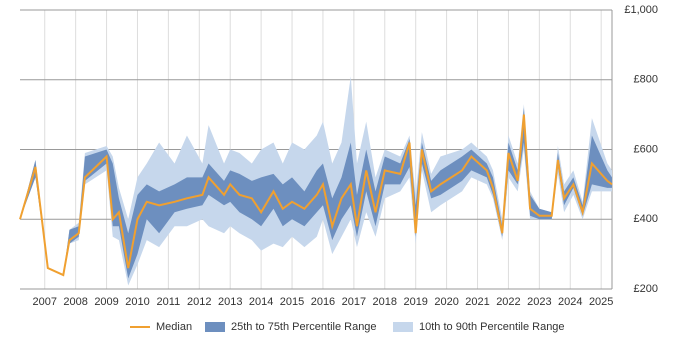  I want to click on legend-label: 10th to 90th Percentile Range, so click(492, 327).